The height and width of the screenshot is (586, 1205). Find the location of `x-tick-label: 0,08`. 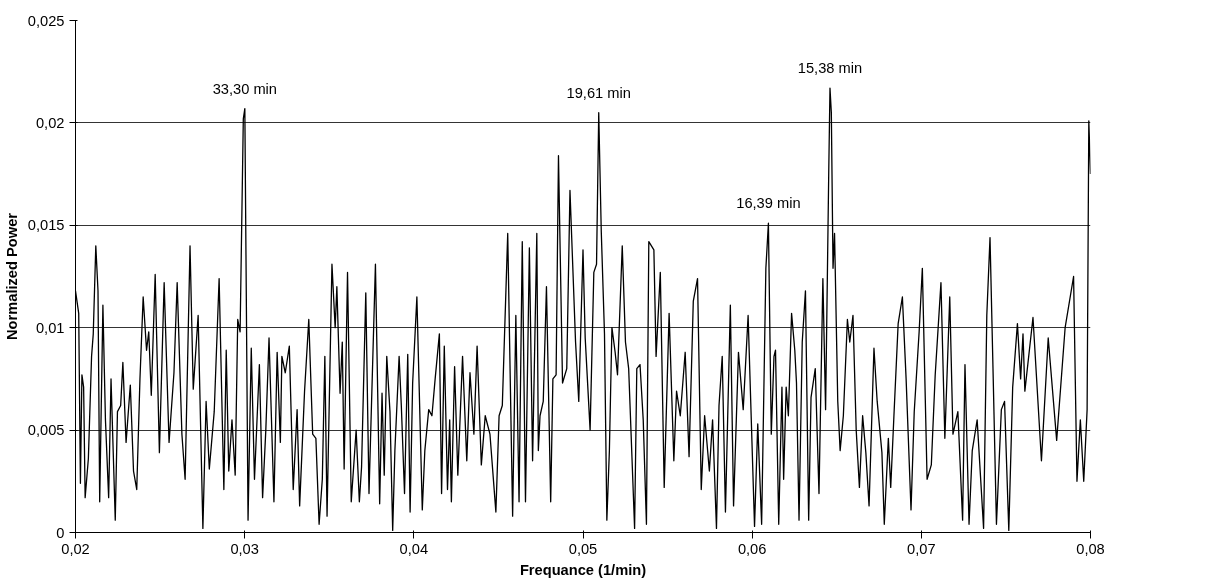

x-tick-label: 0,08 is located at coordinates (1090, 548).